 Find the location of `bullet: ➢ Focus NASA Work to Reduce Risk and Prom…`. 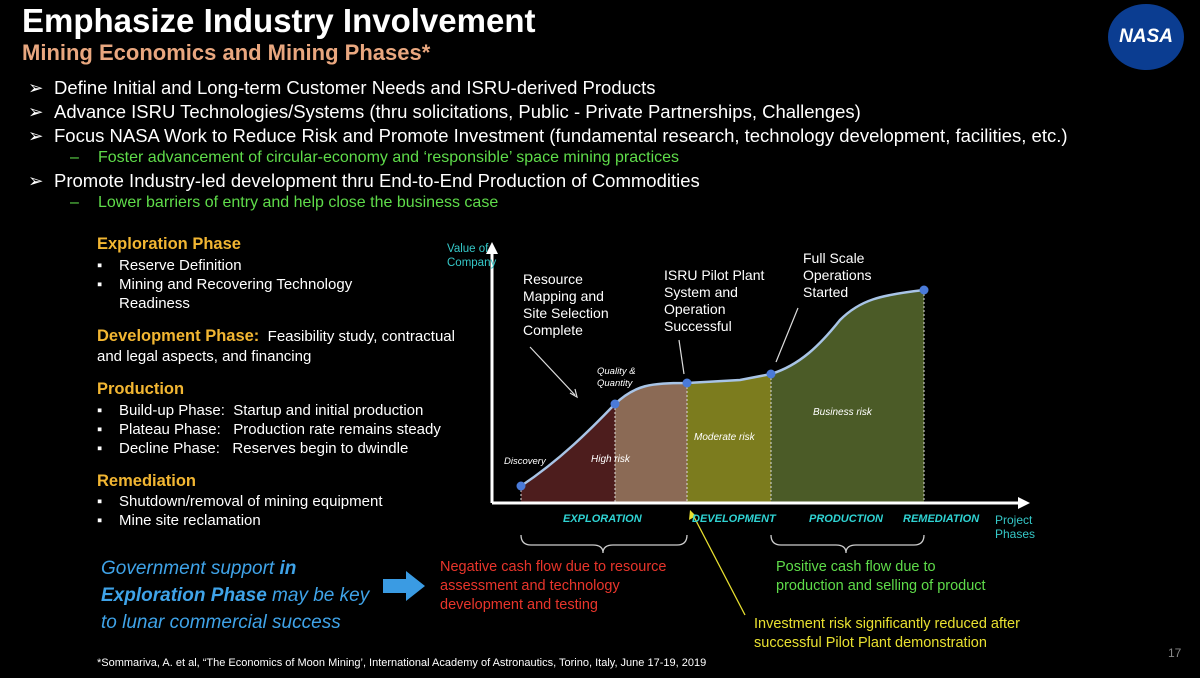

bullet: ➢ Focus NASA Work to Reduce Risk and Prom… is located at coordinates (548, 135).